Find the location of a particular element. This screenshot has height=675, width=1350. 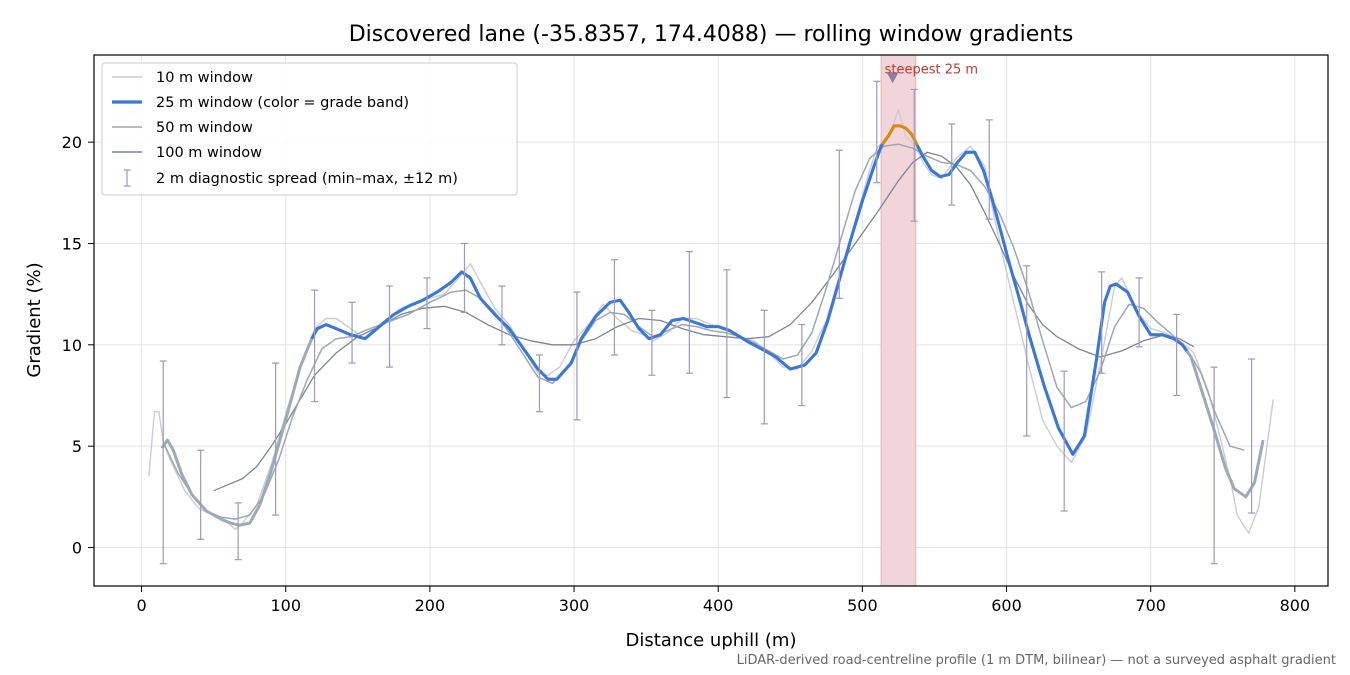

x-tick-label: 0 is located at coordinates (141, 605).